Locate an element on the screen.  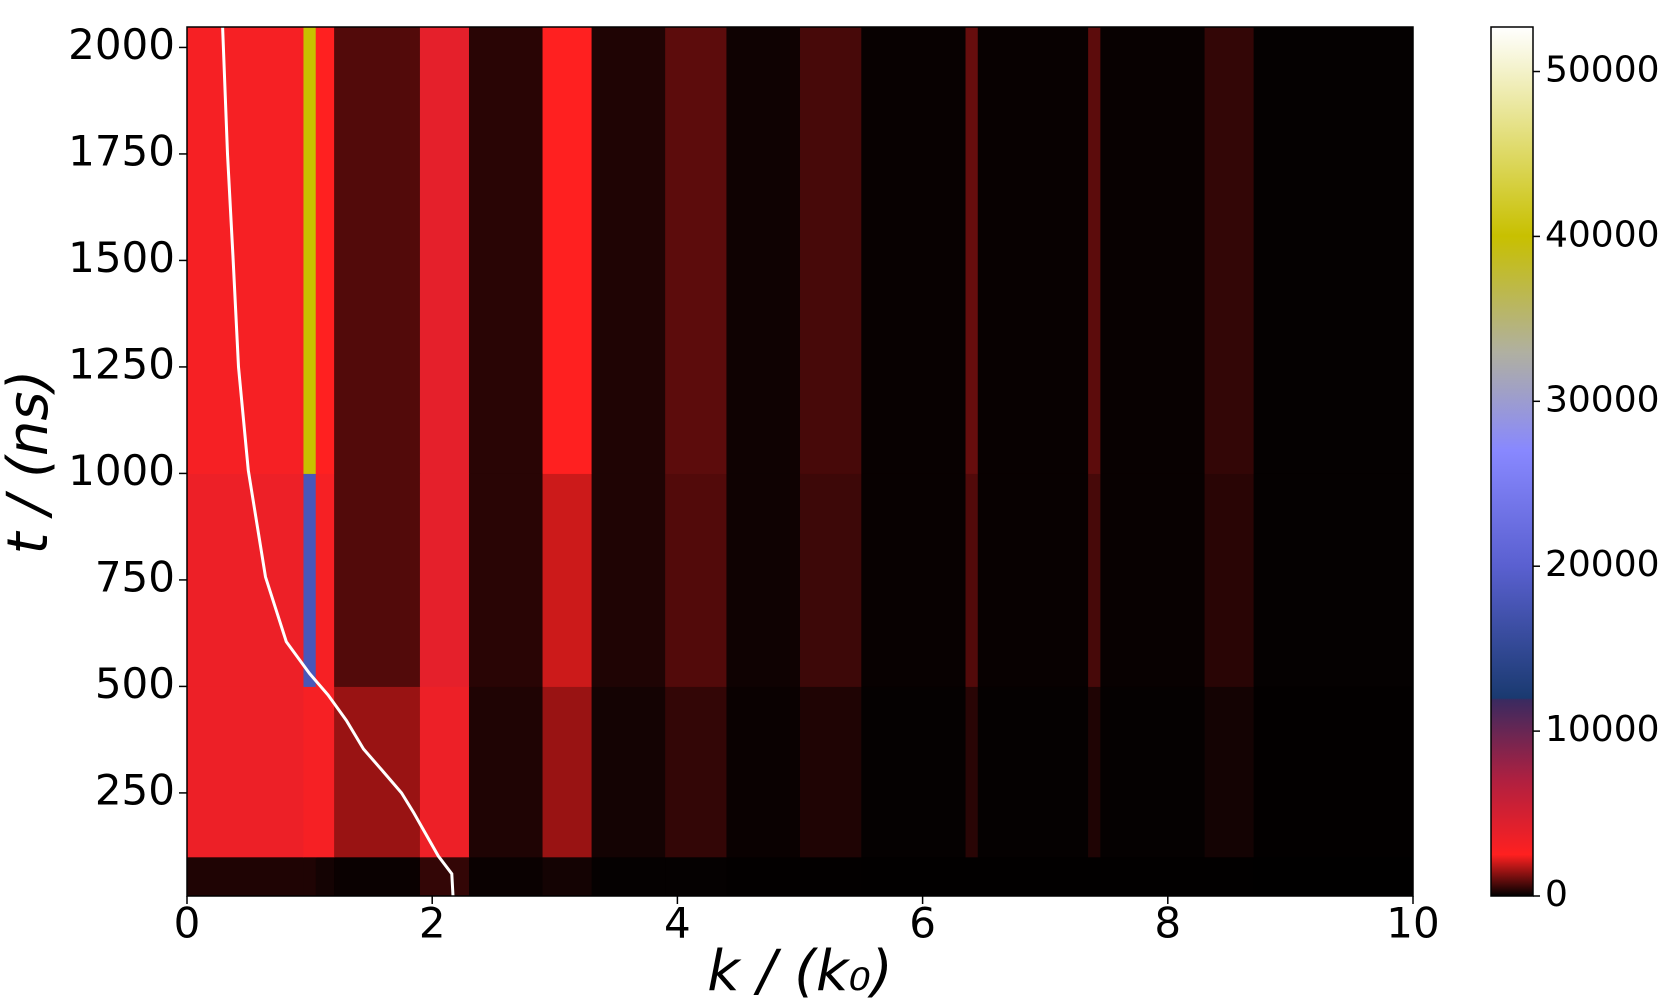
y-tick-label: 500 is located at coordinates (135, 683).